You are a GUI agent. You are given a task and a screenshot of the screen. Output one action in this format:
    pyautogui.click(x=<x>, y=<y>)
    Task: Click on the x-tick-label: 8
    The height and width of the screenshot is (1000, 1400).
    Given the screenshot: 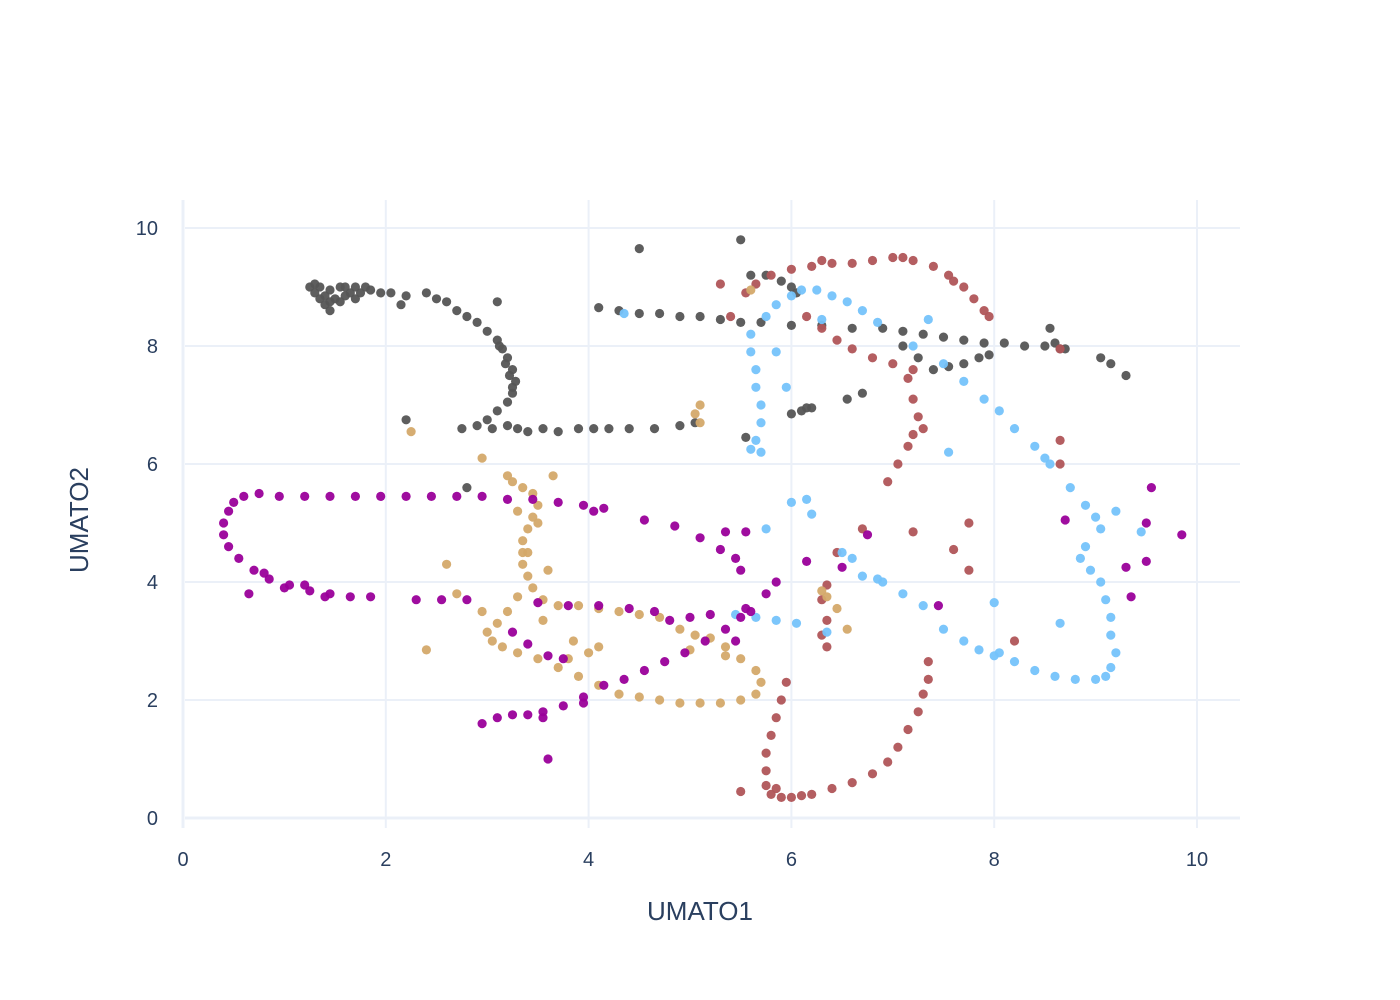 What is the action you would take?
    pyautogui.click(x=994, y=860)
    